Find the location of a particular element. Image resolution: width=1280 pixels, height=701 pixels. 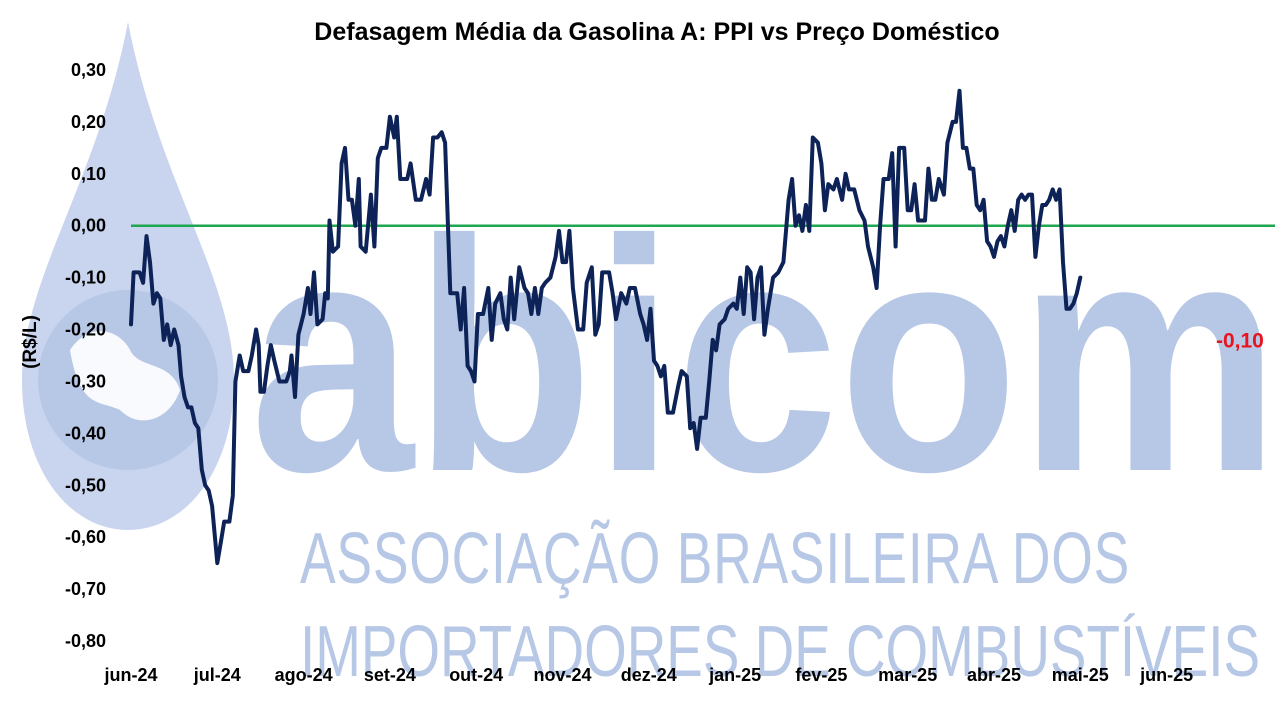

y-tick-label: 0,20 is located at coordinates (88, 122).